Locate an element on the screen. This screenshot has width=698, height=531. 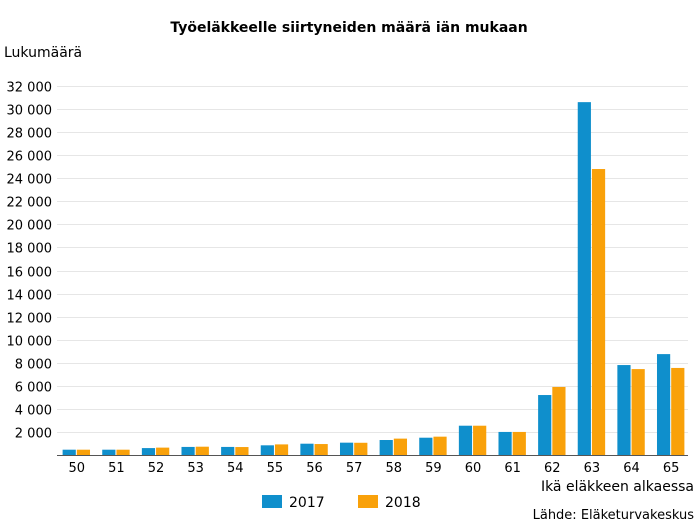
x-tick-label: 62 is located at coordinates (552, 468).